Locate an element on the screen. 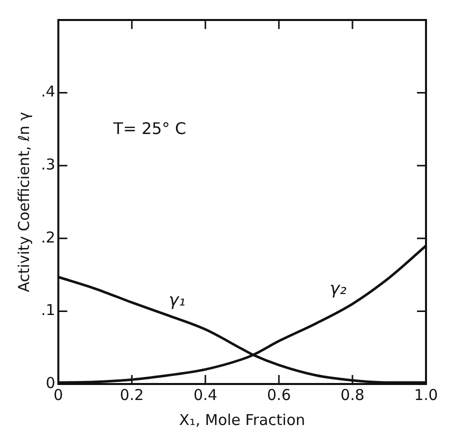  y-tick-label: 0 is located at coordinates (51, 383).